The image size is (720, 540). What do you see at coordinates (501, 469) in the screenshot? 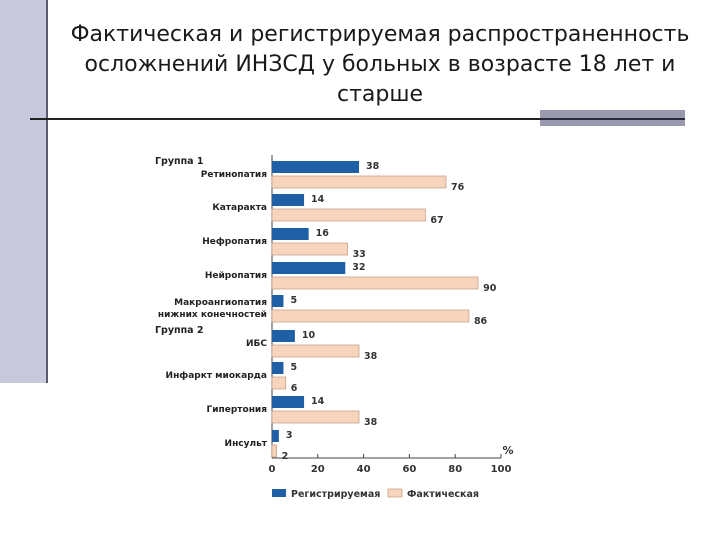
I see `x-tick-label: 100` at bounding box center [501, 469].